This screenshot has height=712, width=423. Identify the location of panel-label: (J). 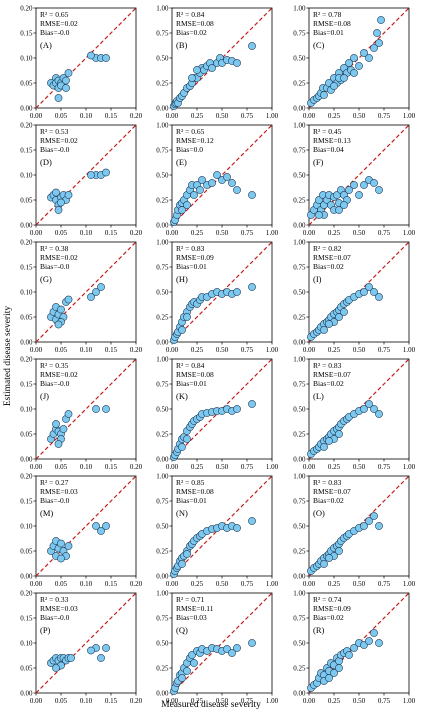
(44, 396).